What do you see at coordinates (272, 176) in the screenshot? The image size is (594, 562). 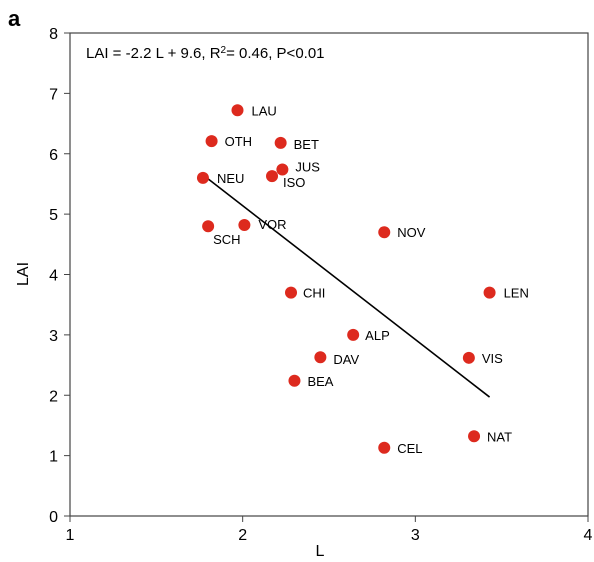 I see `data-point-iso` at bounding box center [272, 176].